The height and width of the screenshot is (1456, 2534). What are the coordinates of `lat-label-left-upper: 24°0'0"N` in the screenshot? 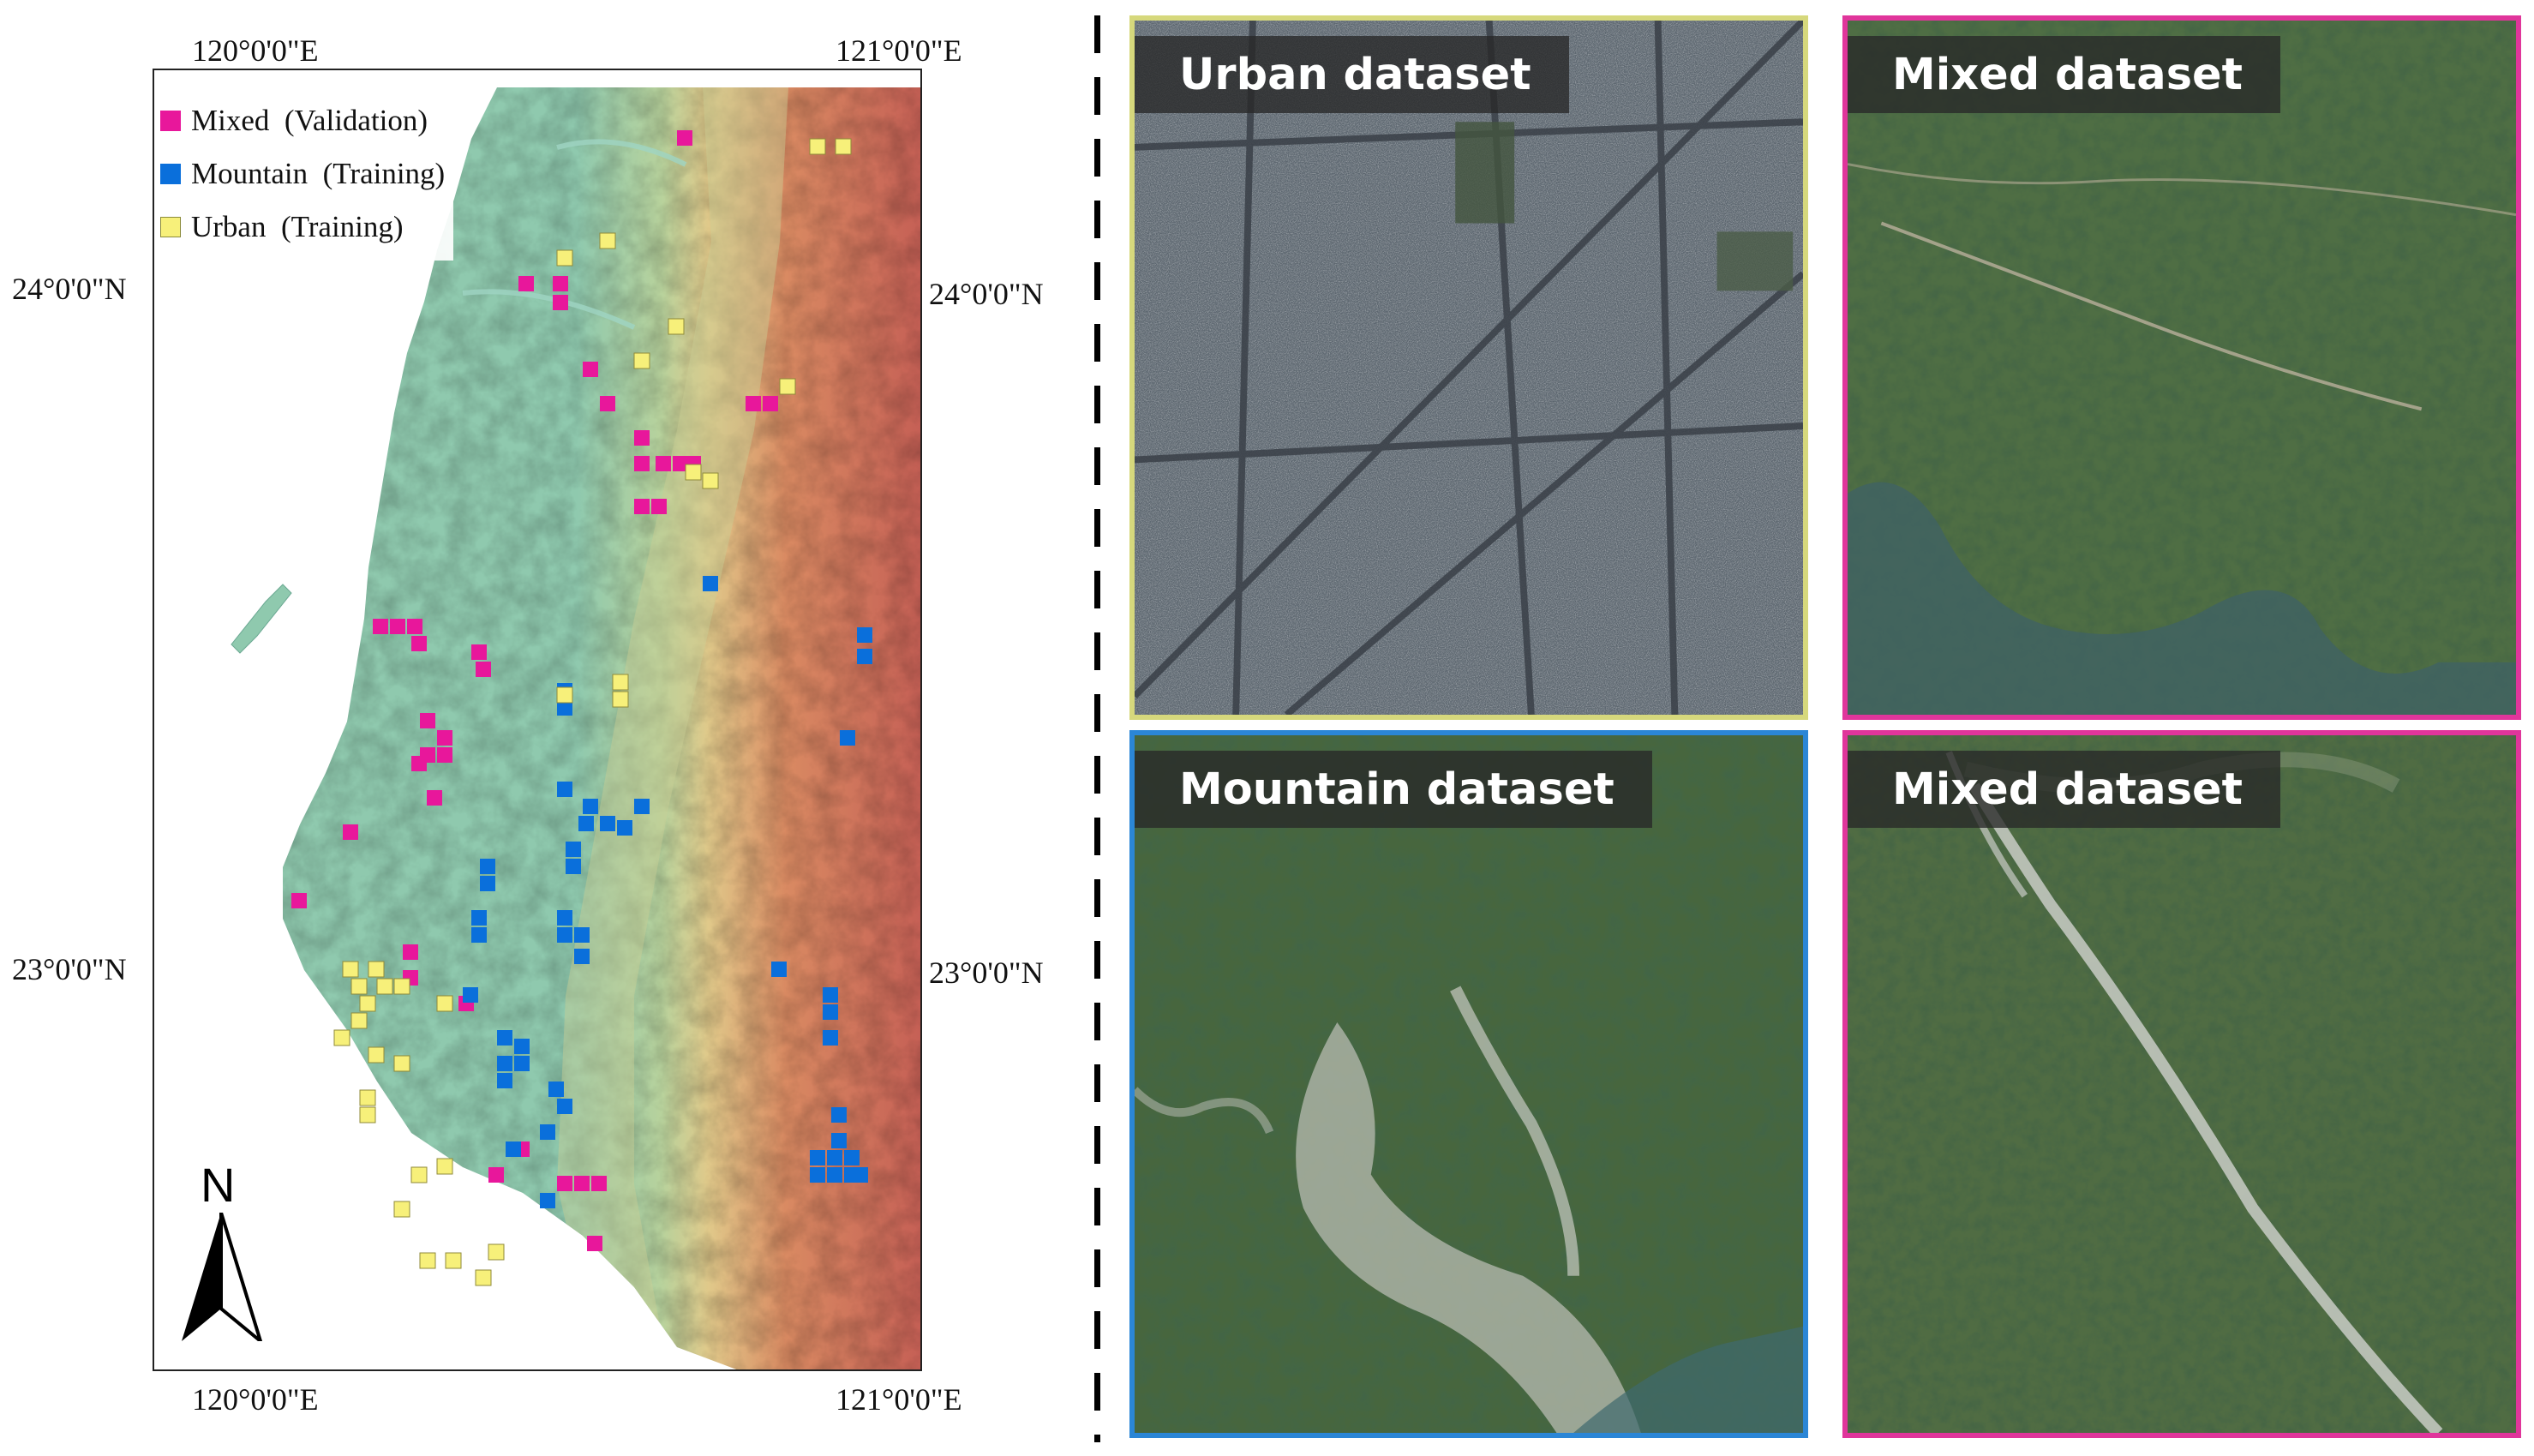 It's located at (69, 289).